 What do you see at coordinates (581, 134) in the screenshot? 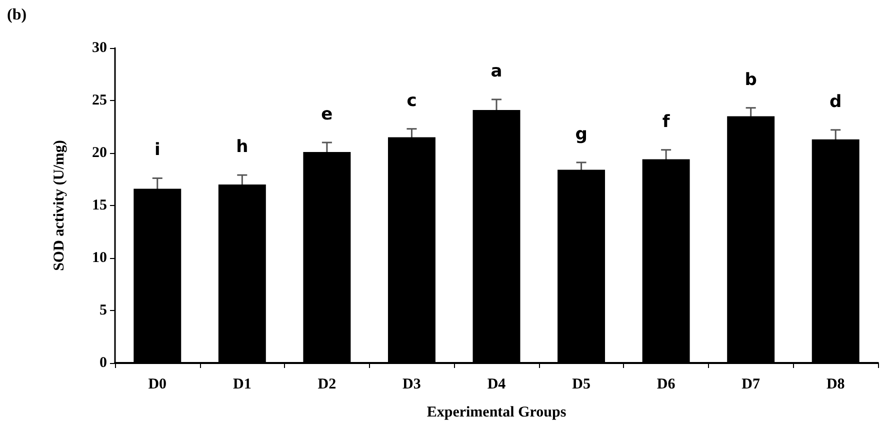
I see `annotation: g` at bounding box center [581, 134].